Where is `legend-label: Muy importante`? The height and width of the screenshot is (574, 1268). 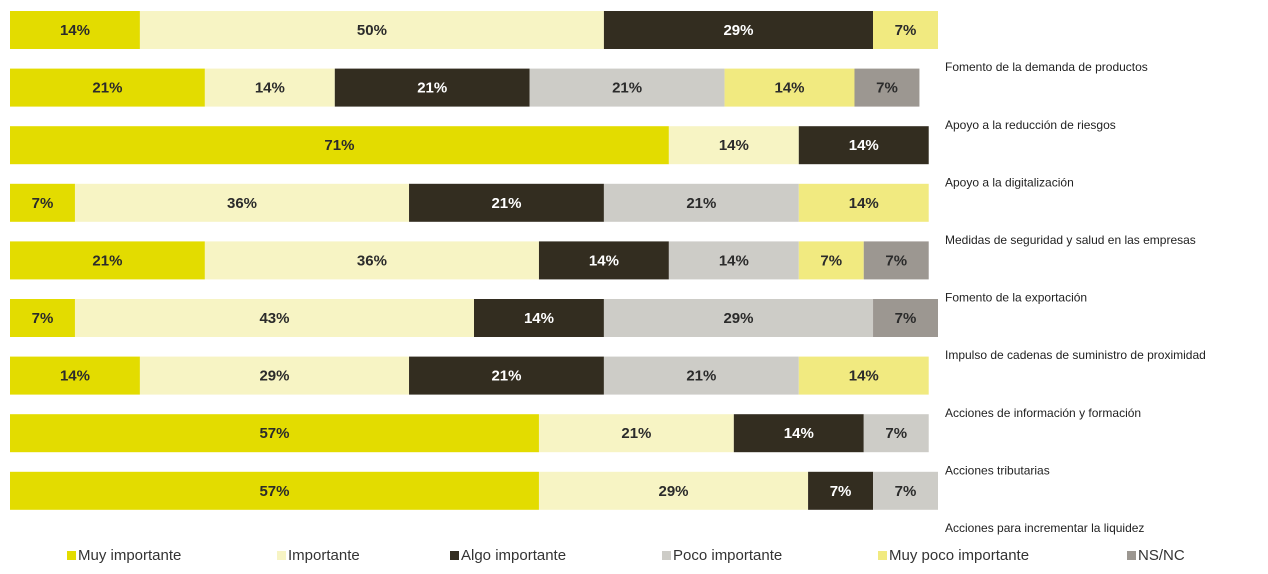
legend-label: Muy importante is located at coordinates (129, 555).